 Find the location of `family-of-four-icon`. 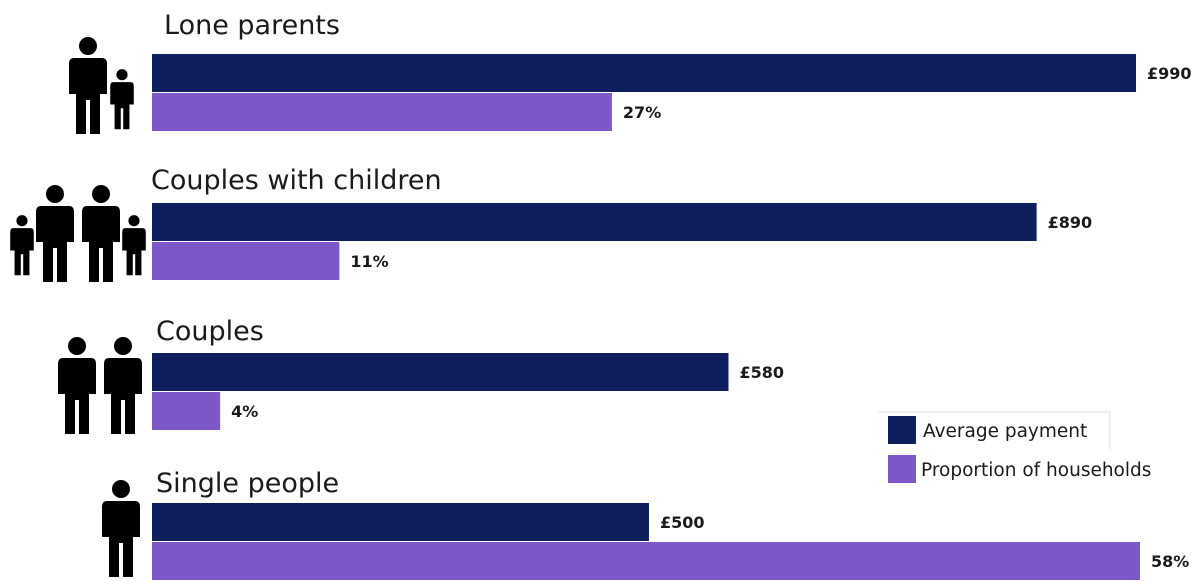

family-of-four-icon is located at coordinates (78, 233).